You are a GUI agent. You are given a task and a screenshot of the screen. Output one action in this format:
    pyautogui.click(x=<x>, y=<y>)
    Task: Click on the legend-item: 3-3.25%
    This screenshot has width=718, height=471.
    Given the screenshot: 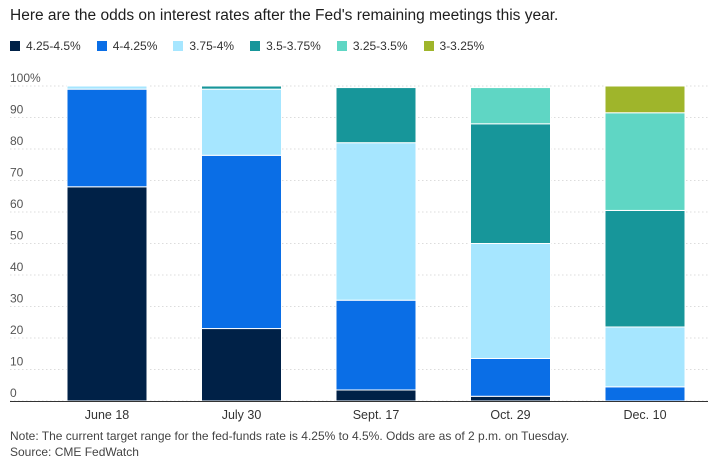 What is the action you would take?
    pyautogui.click(x=454, y=46)
    